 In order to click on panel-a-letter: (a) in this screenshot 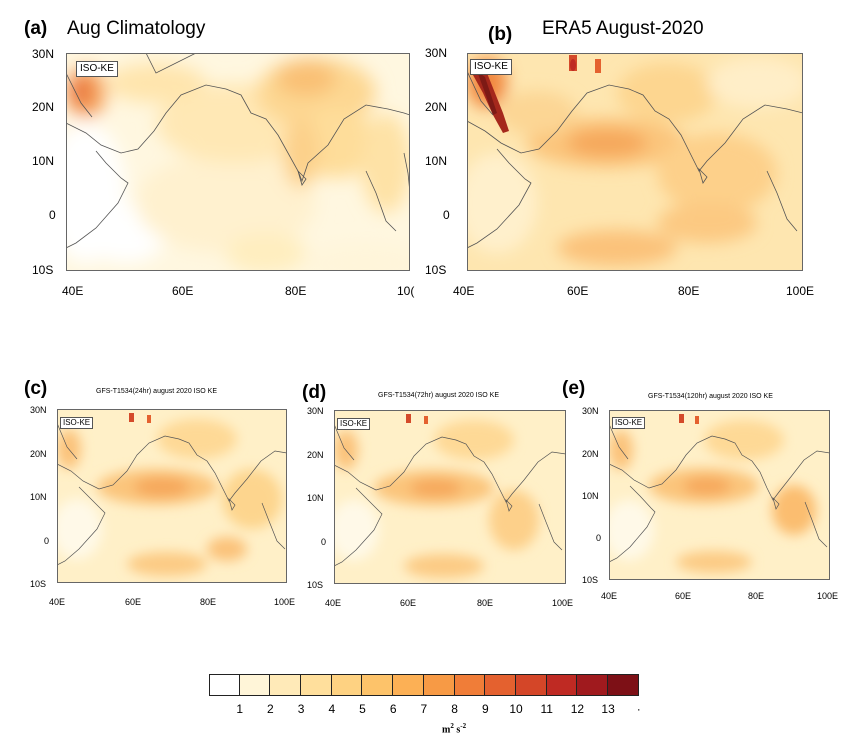, I will do `click(36, 28)`.